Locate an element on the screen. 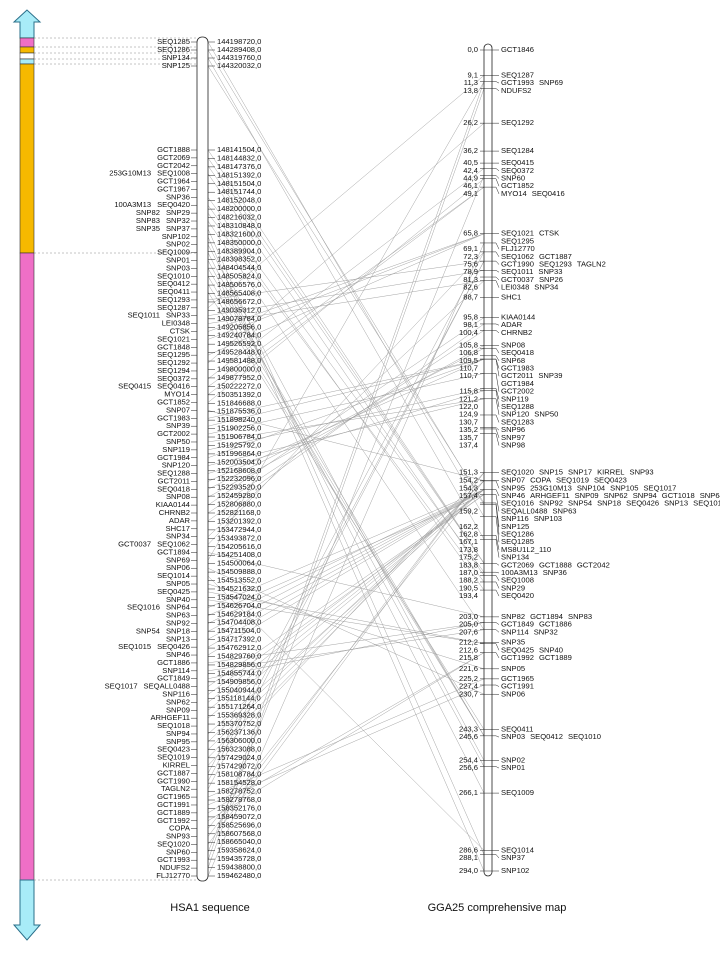  marker-label: SNP120 is located at coordinates (176, 465).